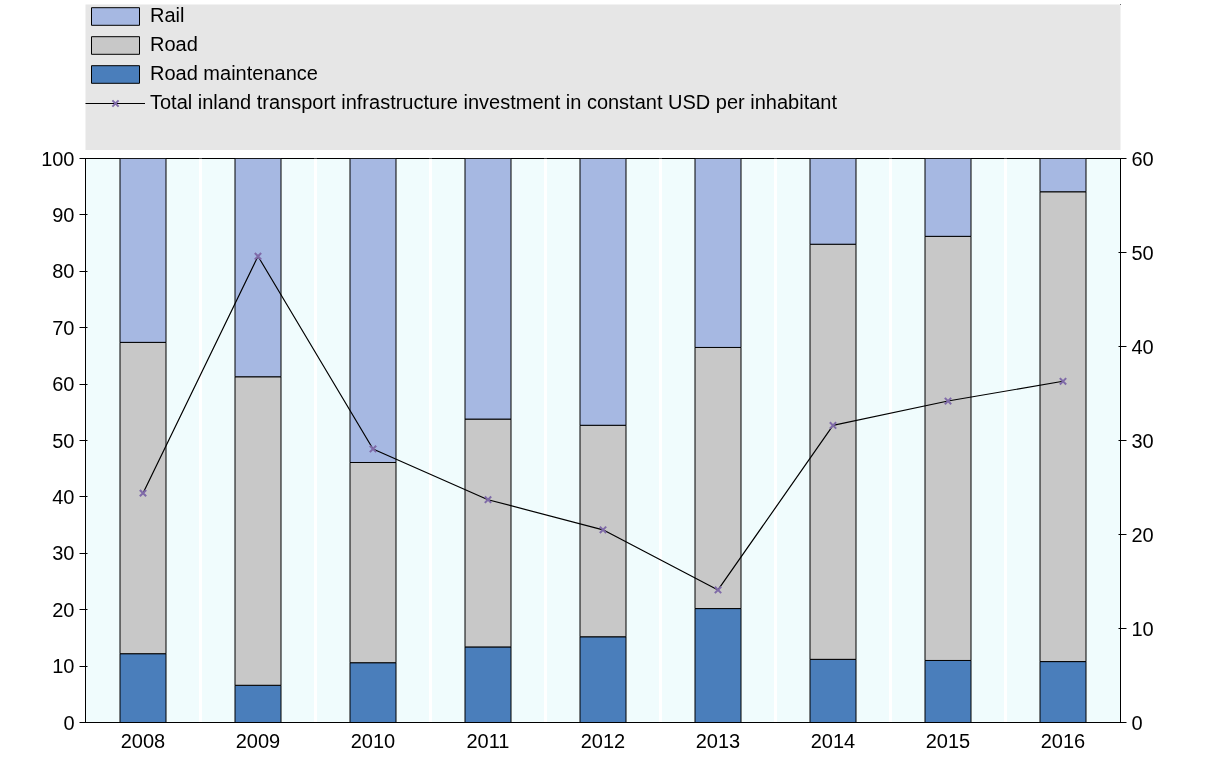 This screenshot has height=772, width=1205. Describe the element at coordinates (63, 214) in the screenshot. I see `y-tick-label: 90` at that location.